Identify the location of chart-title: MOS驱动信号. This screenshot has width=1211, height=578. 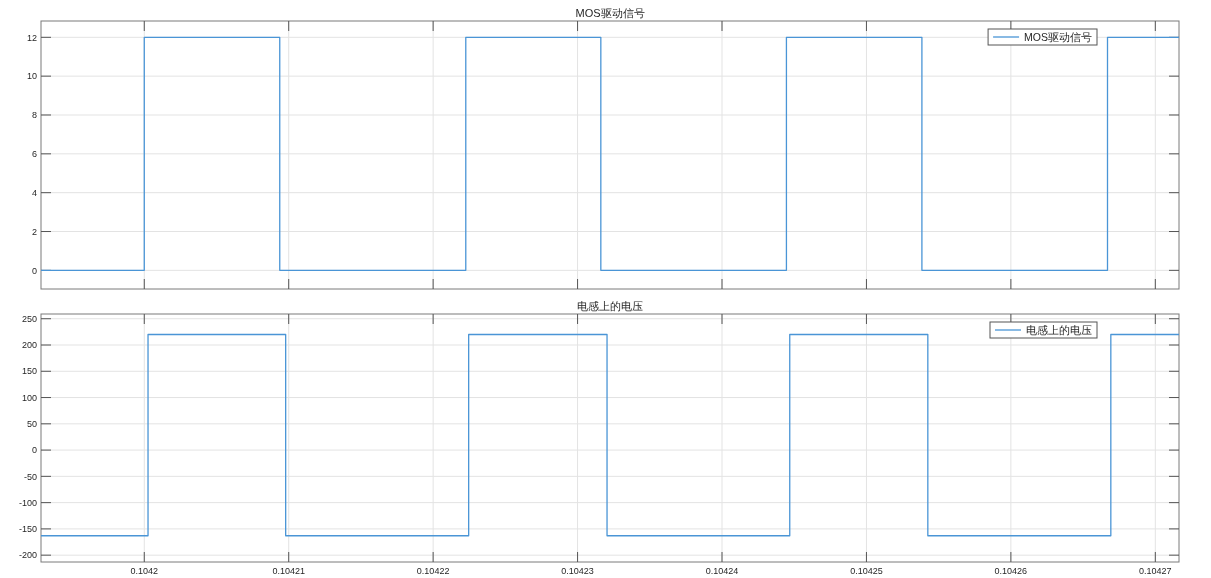
(610, 13).